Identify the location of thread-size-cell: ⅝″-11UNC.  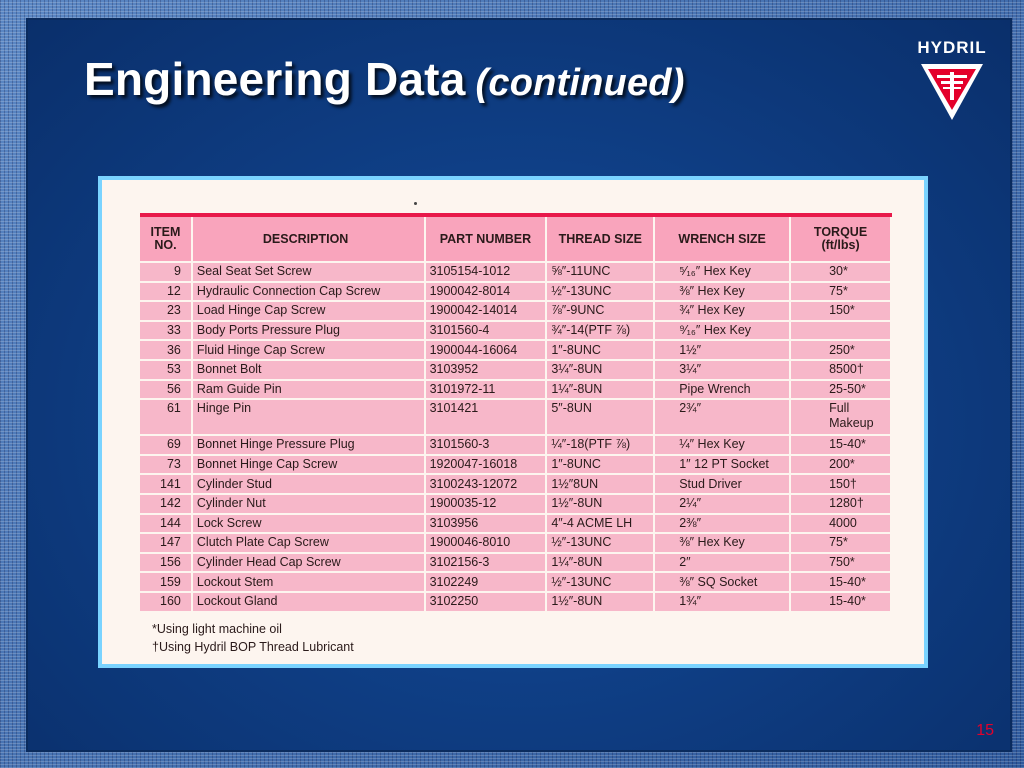
(601, 271).